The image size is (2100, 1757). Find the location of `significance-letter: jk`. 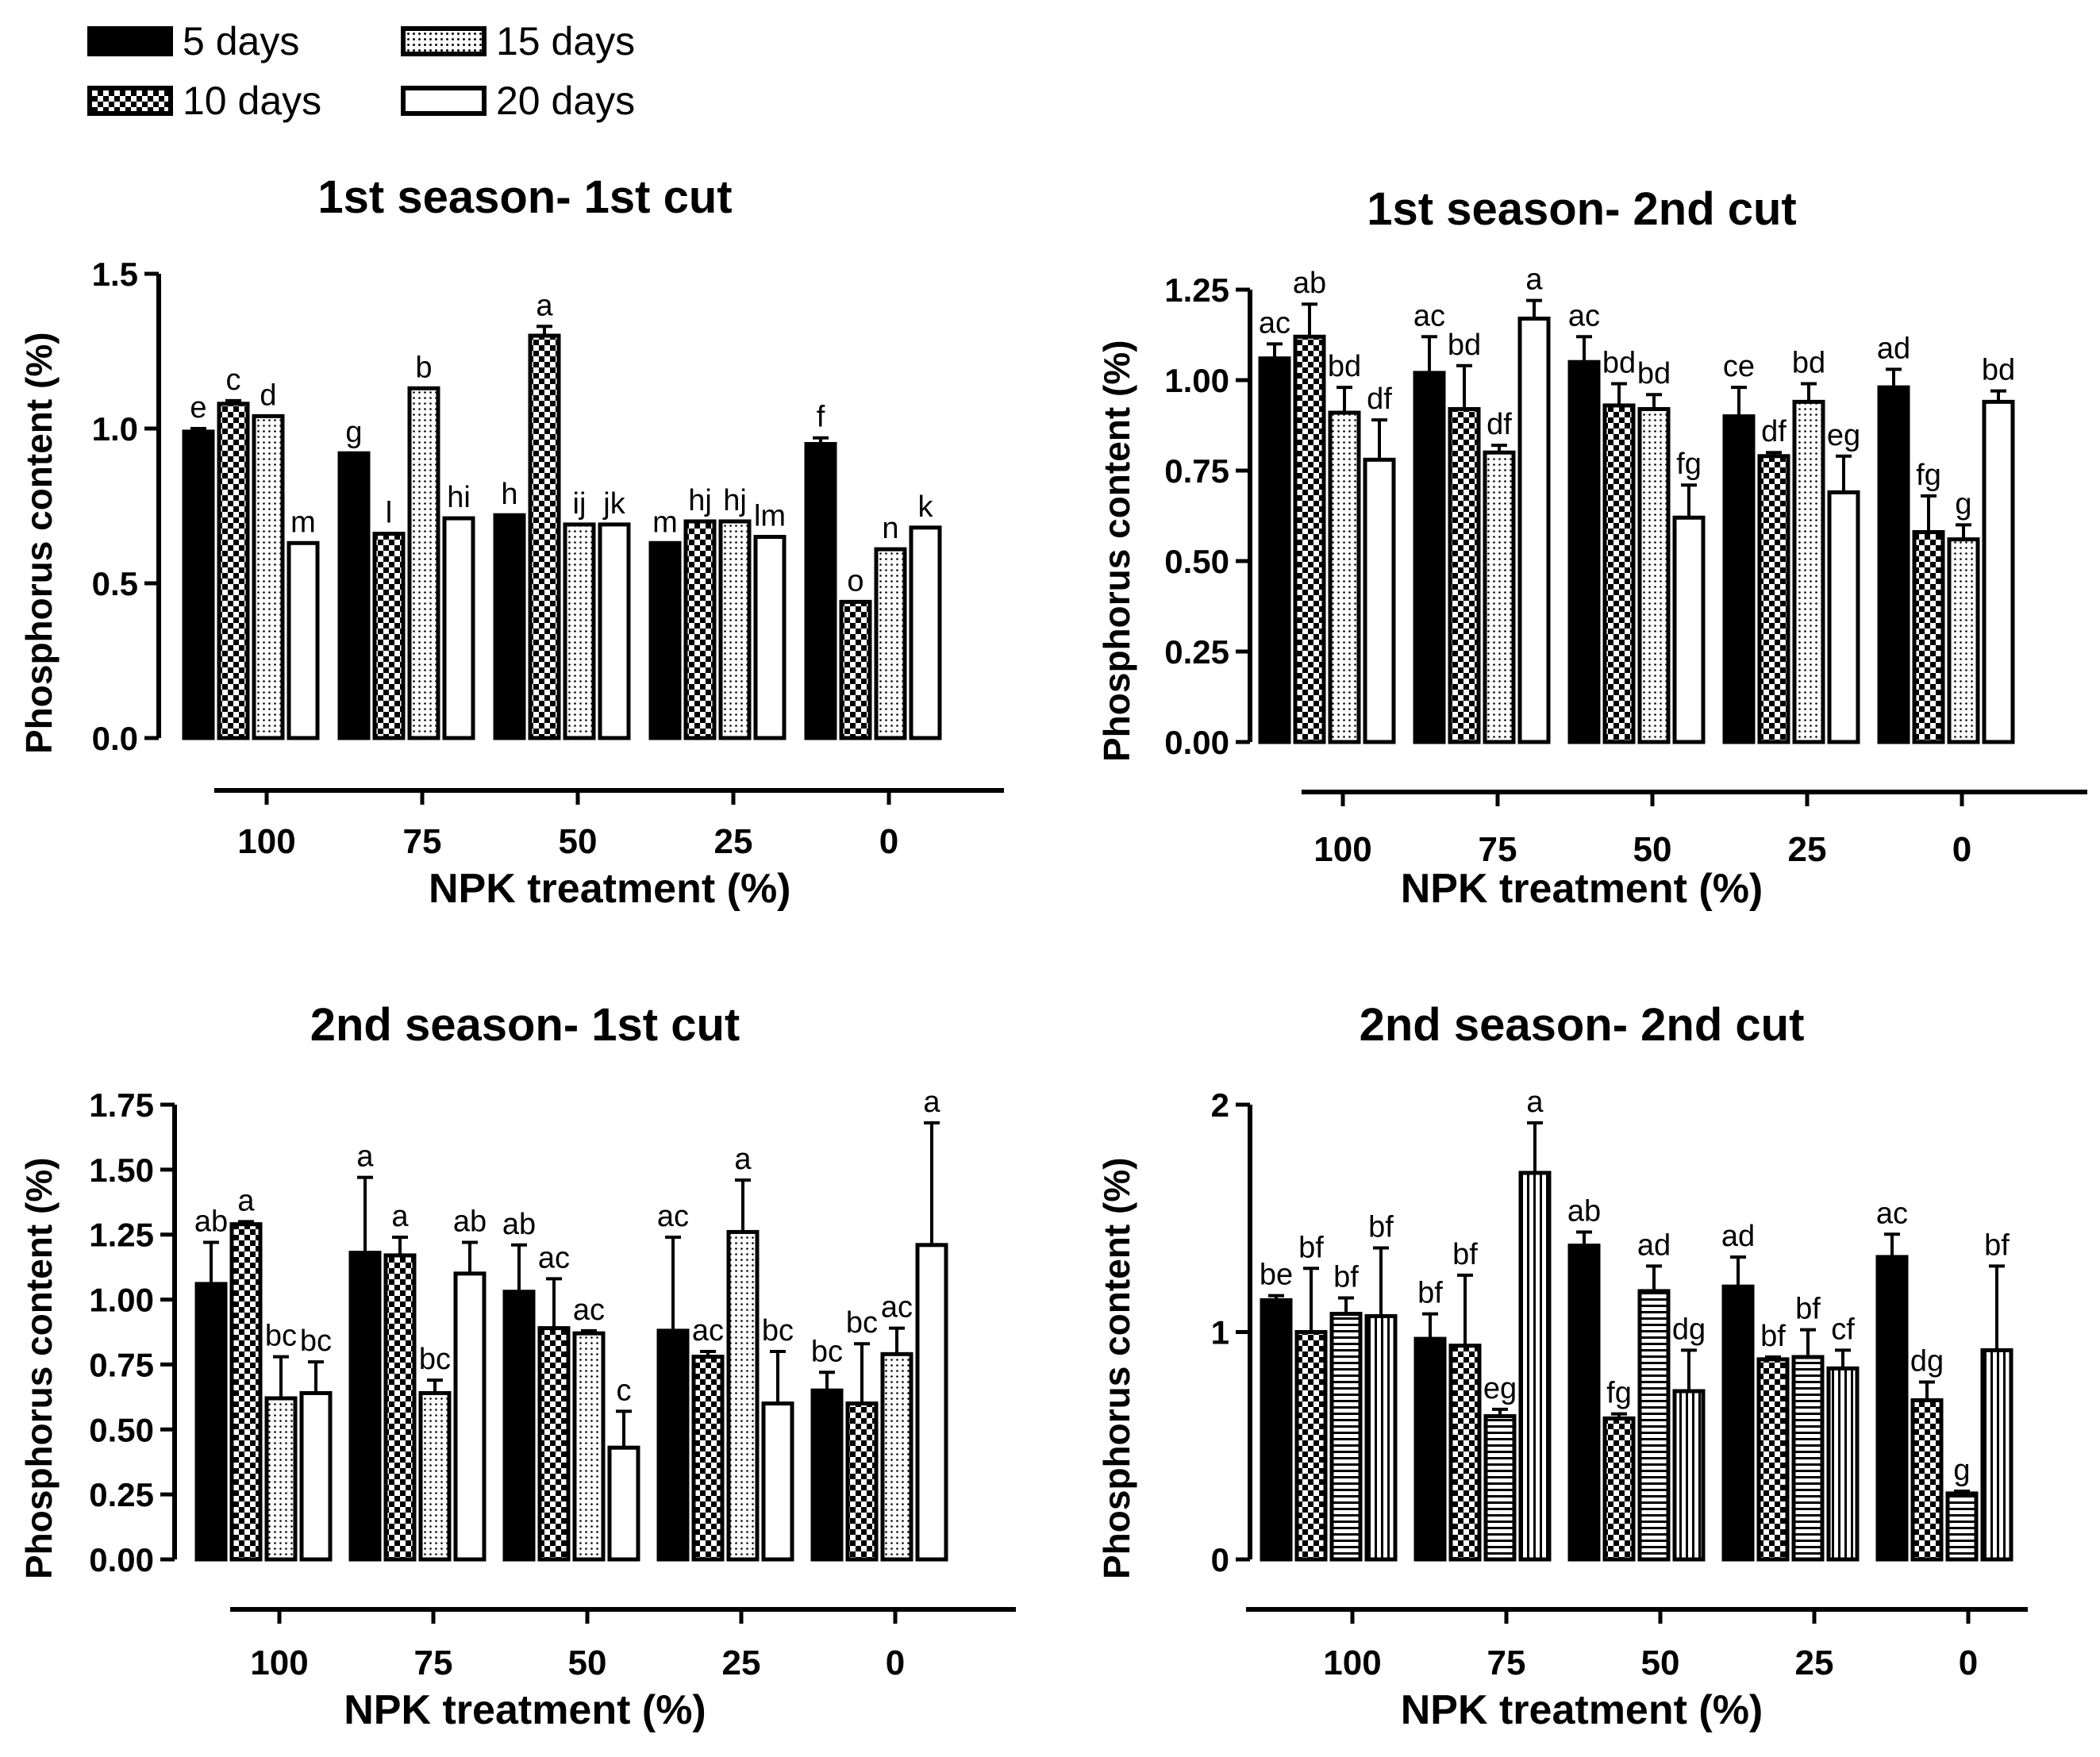

significance-letter: jk is located at coordinates (613, 504).